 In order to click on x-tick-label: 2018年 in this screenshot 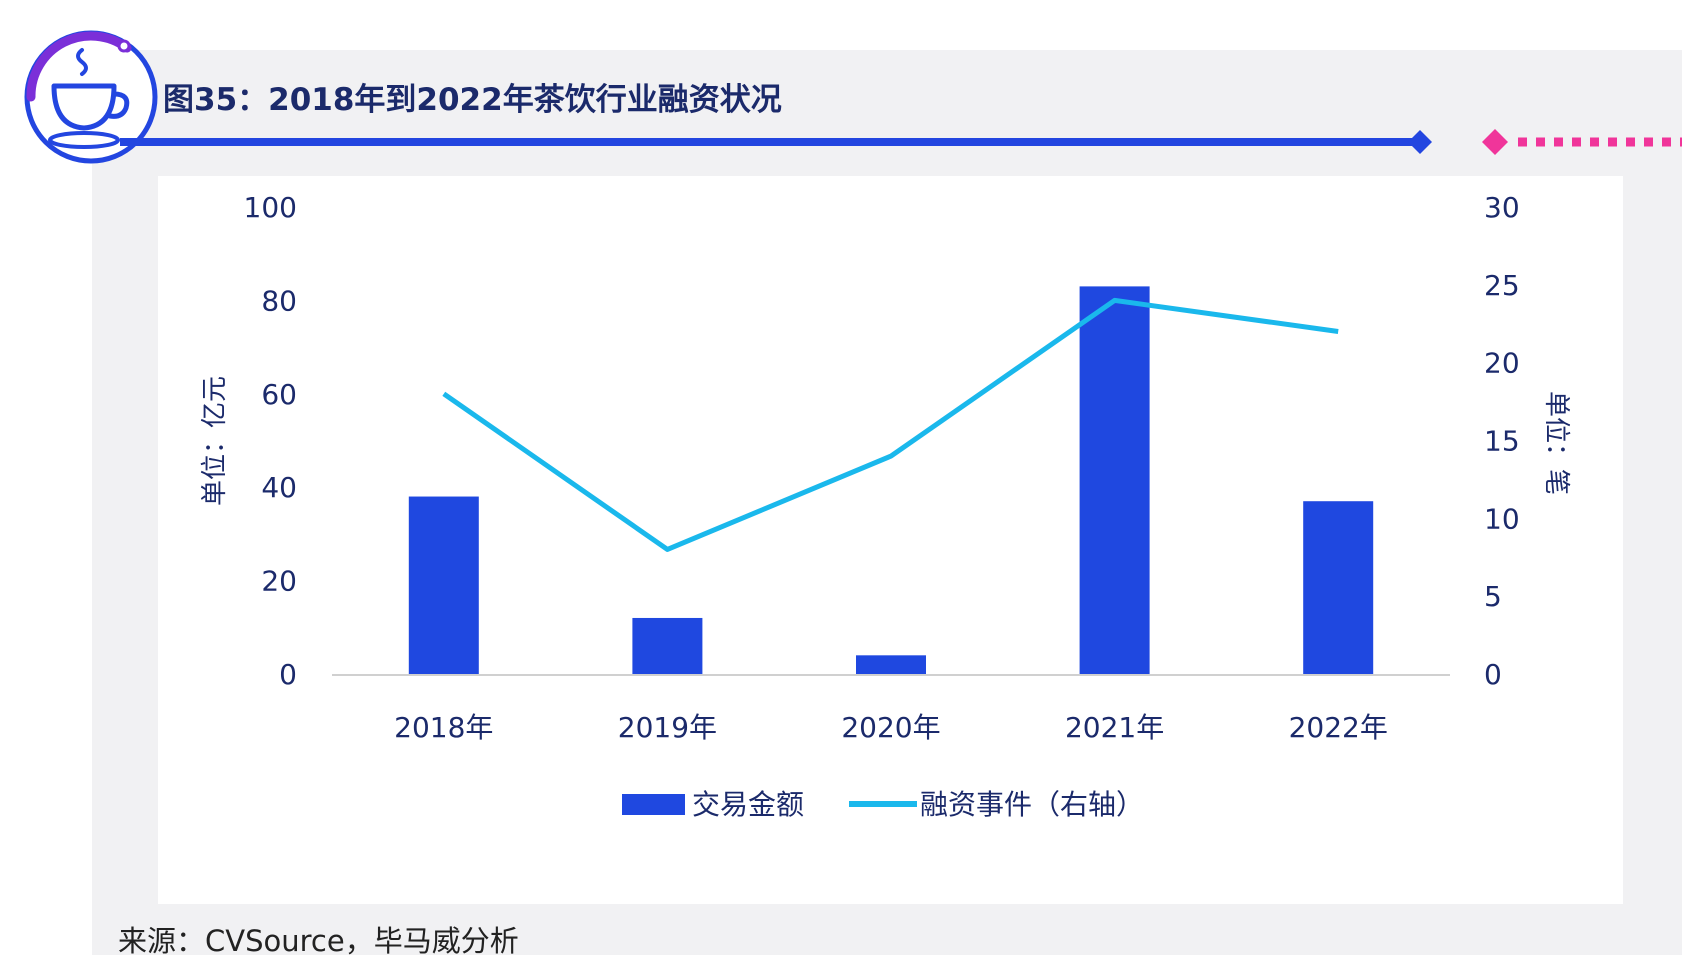, I will do `click(443, 727)`.